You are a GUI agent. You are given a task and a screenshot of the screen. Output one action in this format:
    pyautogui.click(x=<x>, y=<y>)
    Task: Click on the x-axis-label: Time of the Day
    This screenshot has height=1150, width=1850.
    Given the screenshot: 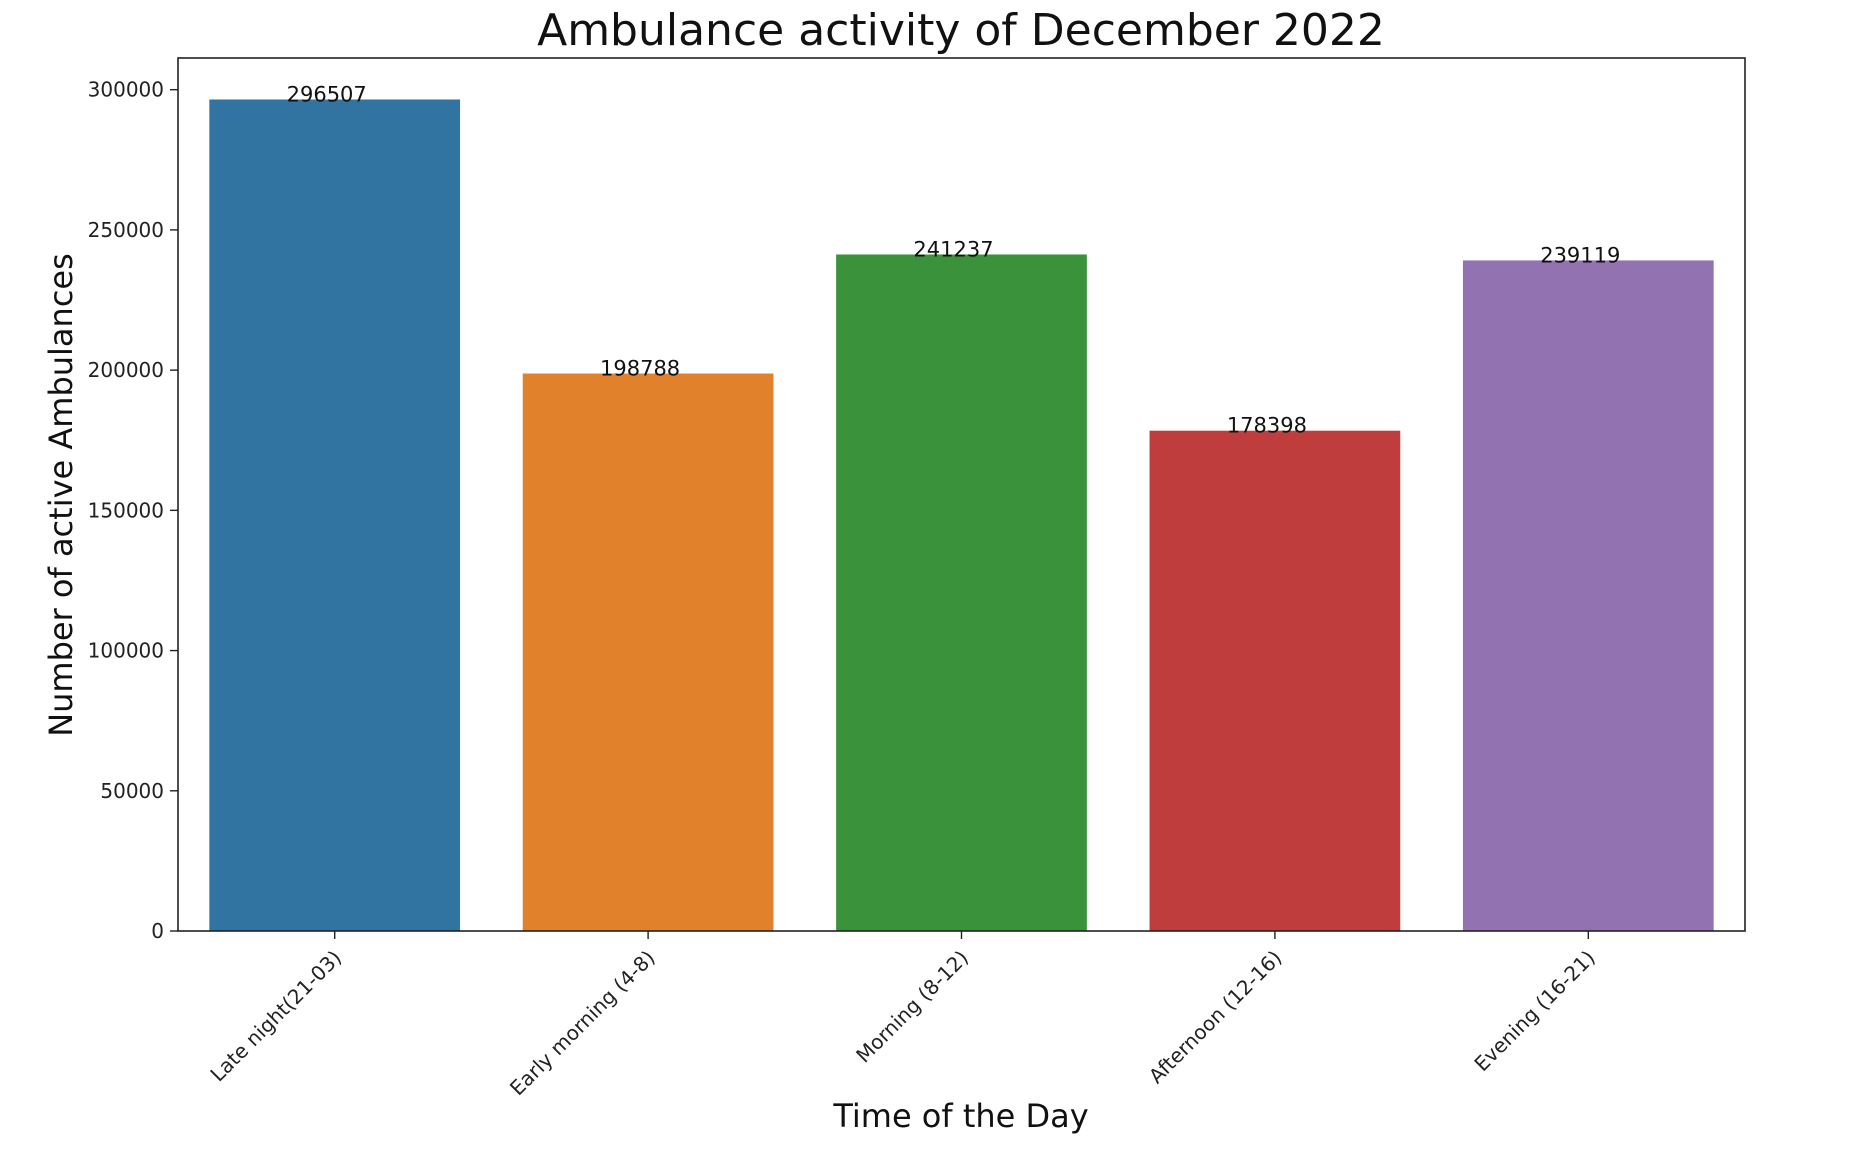 What is the action you would take?
    pyautogui.click(x=960, y=1116)
    